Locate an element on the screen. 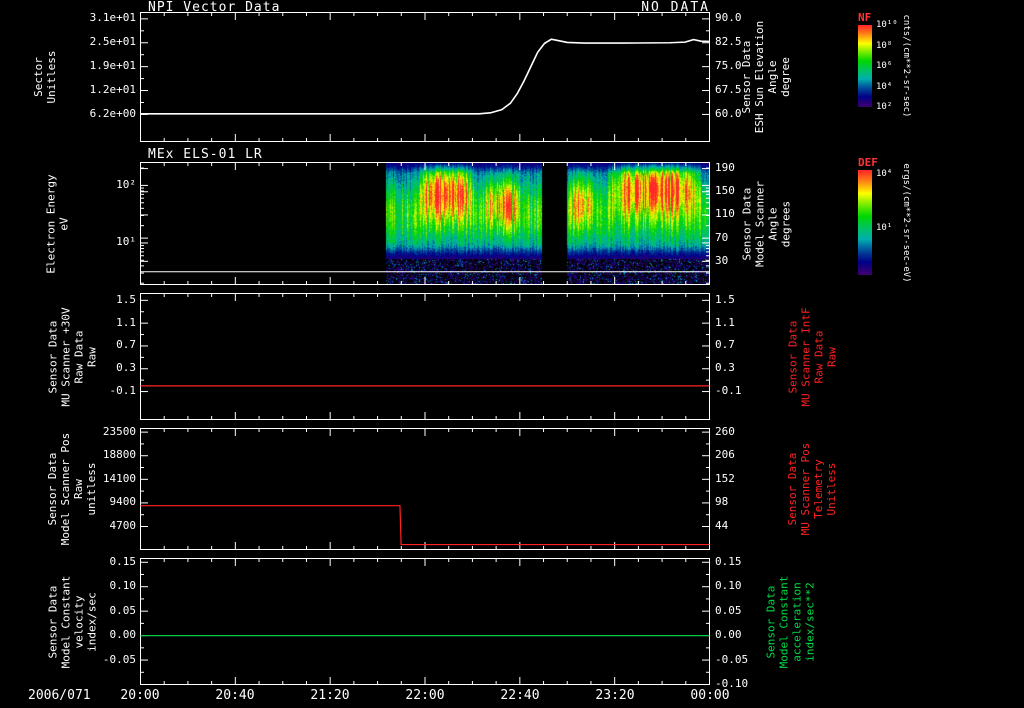 The width and height of the screenshot is (1024, 708). axis-title-left-model-scanner-pos-line: unitless is located at coordinates (91, 489).